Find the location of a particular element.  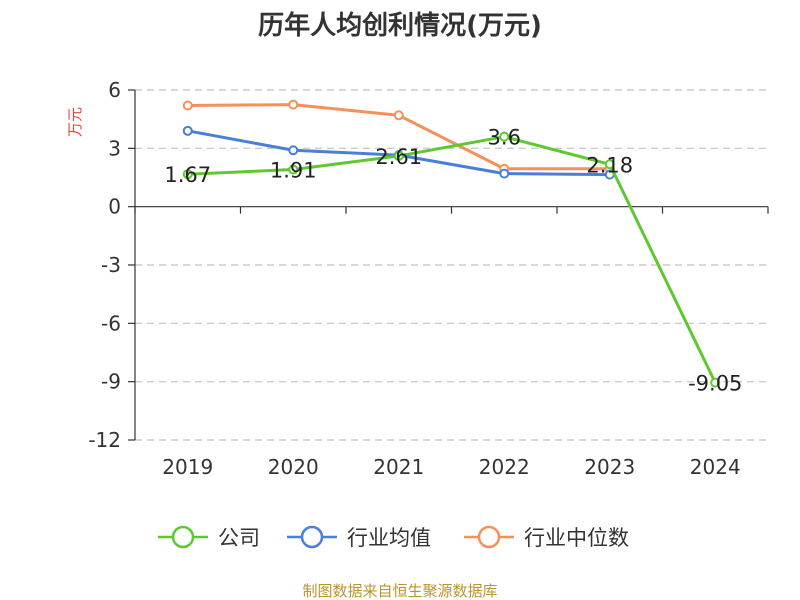

y-tick-label: 3 is located at coordinates (114, 148).